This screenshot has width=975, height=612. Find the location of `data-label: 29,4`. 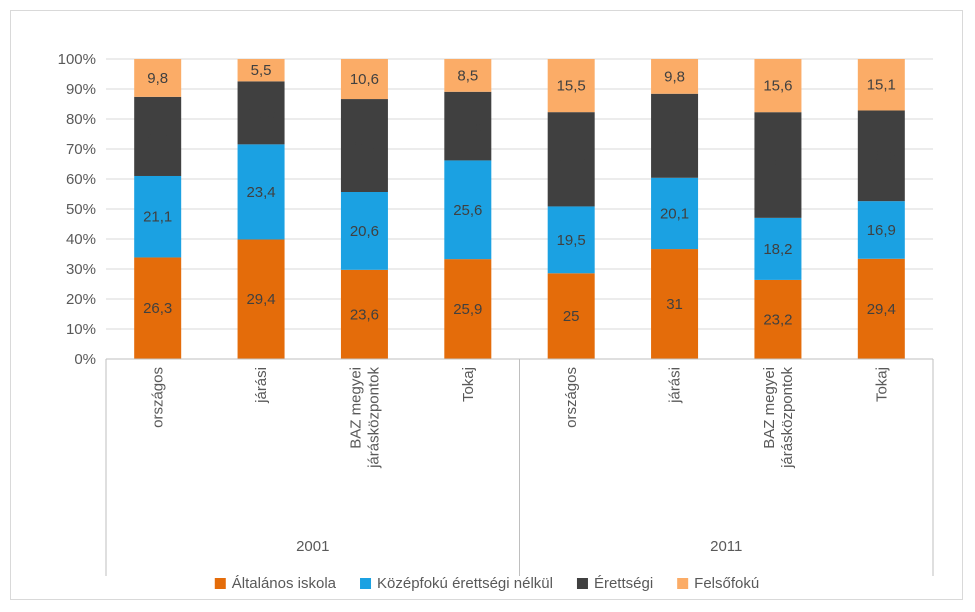

data-label: 29,4 is located at coordinates (260, 299).